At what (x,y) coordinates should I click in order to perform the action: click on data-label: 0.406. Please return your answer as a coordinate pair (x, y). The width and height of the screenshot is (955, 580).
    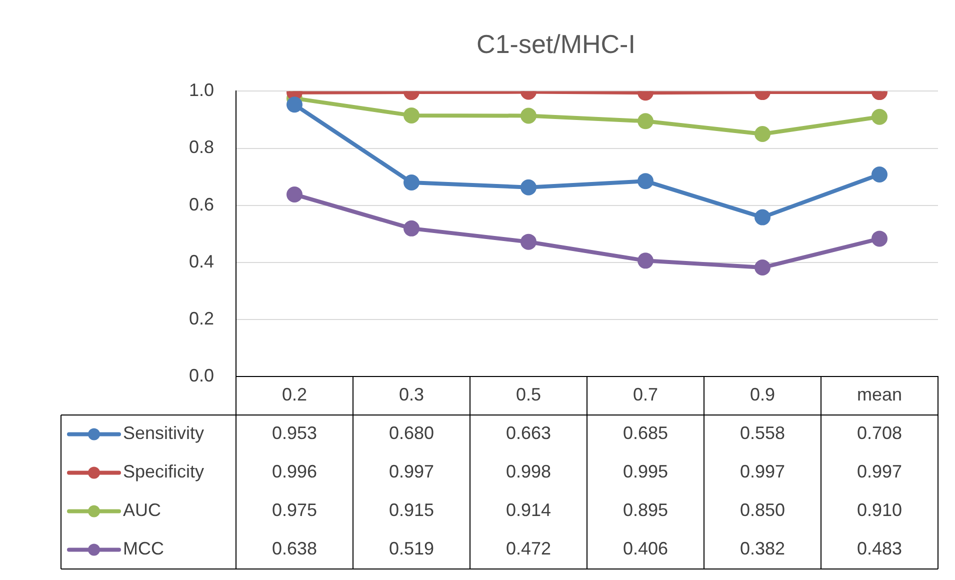
    Looking at the image, I should click on (645, 548).